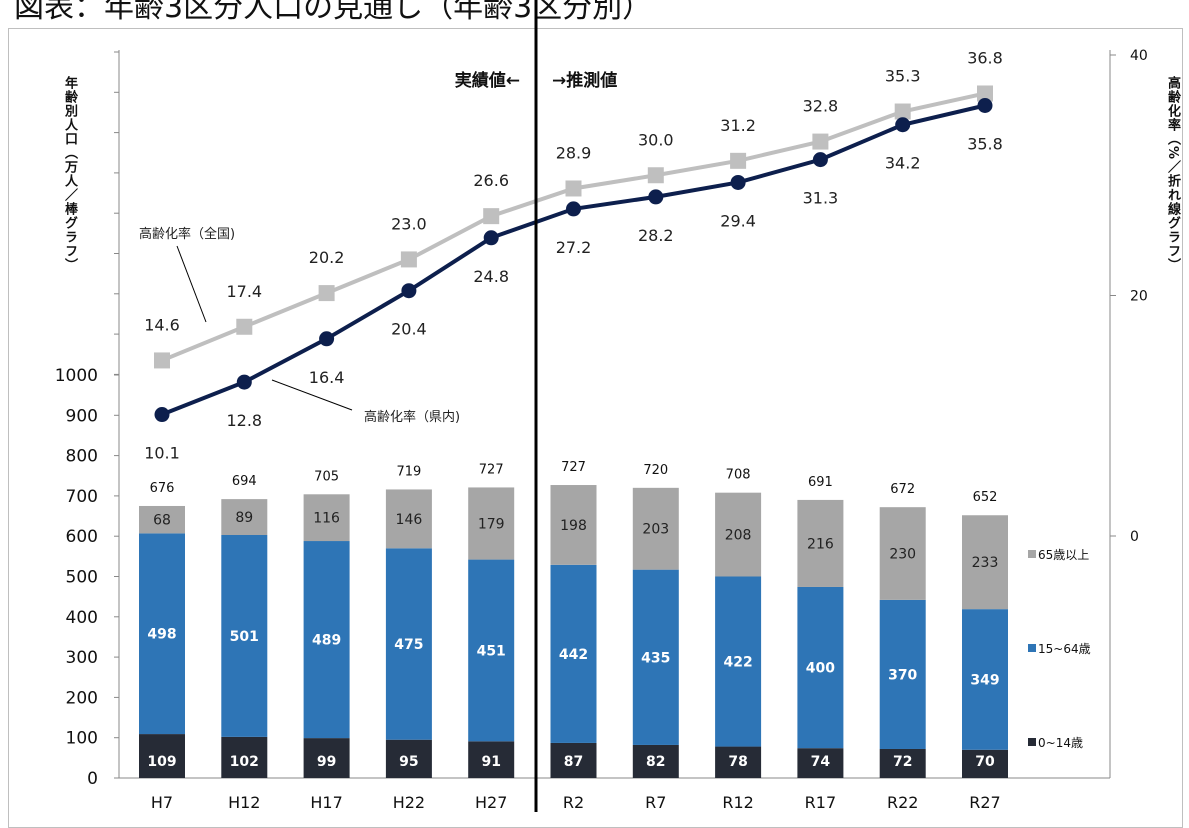 The height and width of the screenshot is (828, 1189). What do you see at coordinates (573, 802) in the screenshot?
I see `x-axis-tick-label: R2` at bounding box center [573, 802].